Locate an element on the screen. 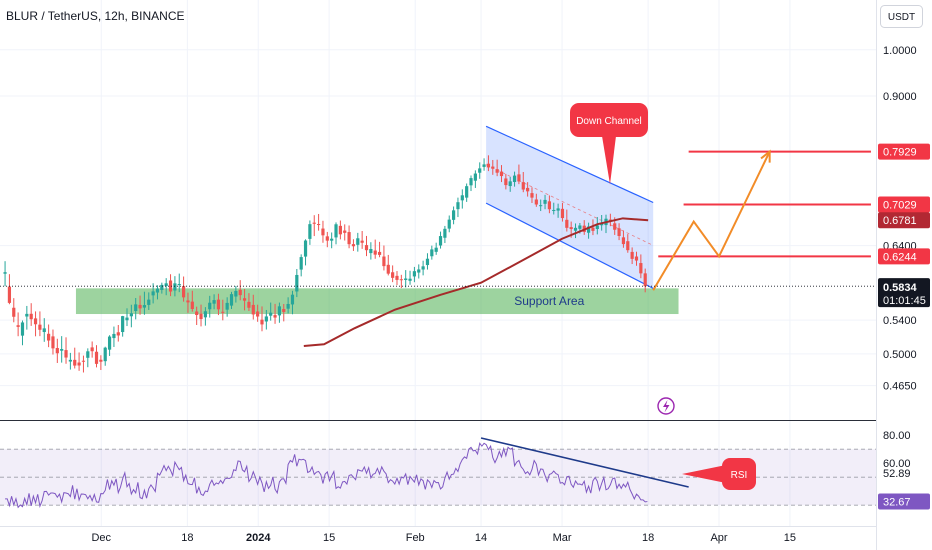  rsi-current-value: 32.67 is located at coordinates (897, 502).